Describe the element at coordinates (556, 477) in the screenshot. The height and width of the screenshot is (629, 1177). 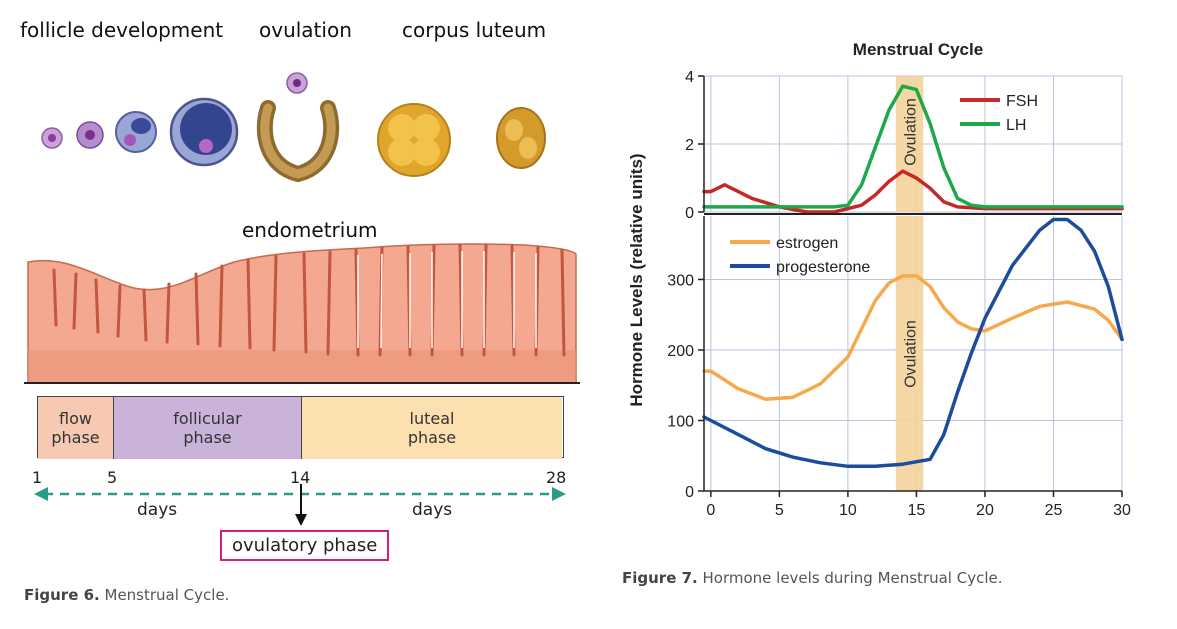
I see `day-tick-28: 28` at that location.